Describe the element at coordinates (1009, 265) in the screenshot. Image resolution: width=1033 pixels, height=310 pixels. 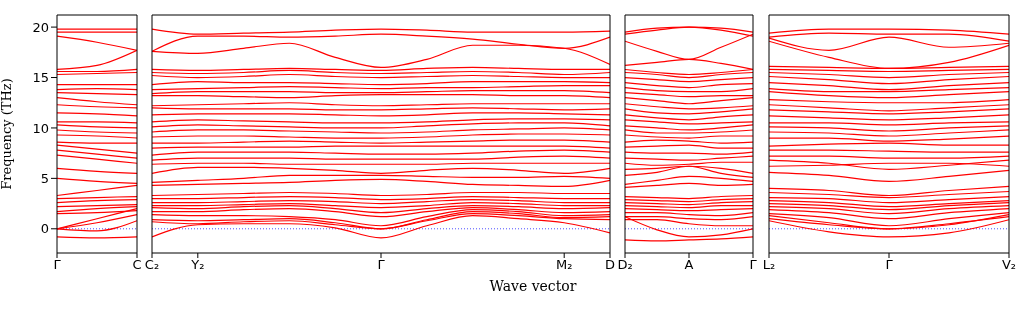
I see `x-tick-label: V₂` at that location.